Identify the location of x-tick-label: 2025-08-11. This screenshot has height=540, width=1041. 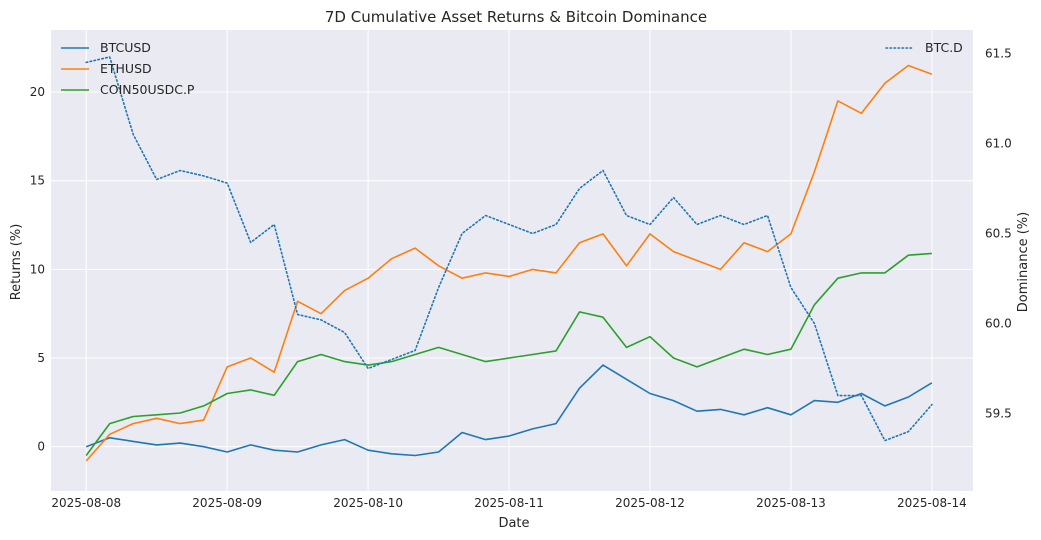
(509, 503).